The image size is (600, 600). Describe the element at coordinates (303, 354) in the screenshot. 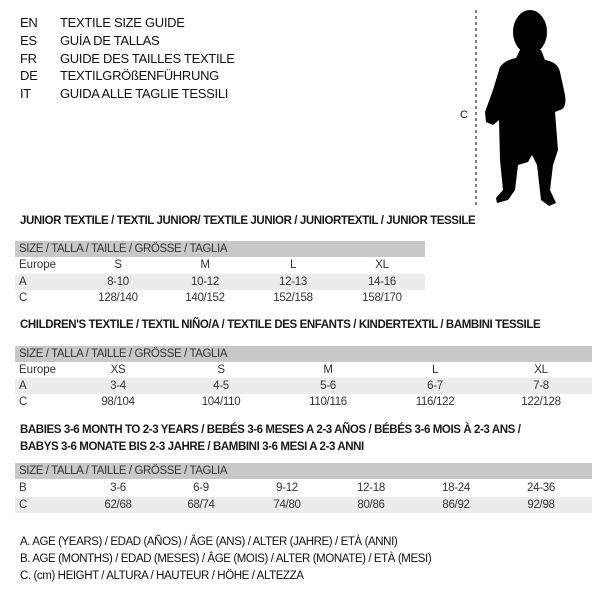

I see `children-table-header: SIZE / TALLA / TAILLE / GRÖSSE / TAGLIA` at that location.